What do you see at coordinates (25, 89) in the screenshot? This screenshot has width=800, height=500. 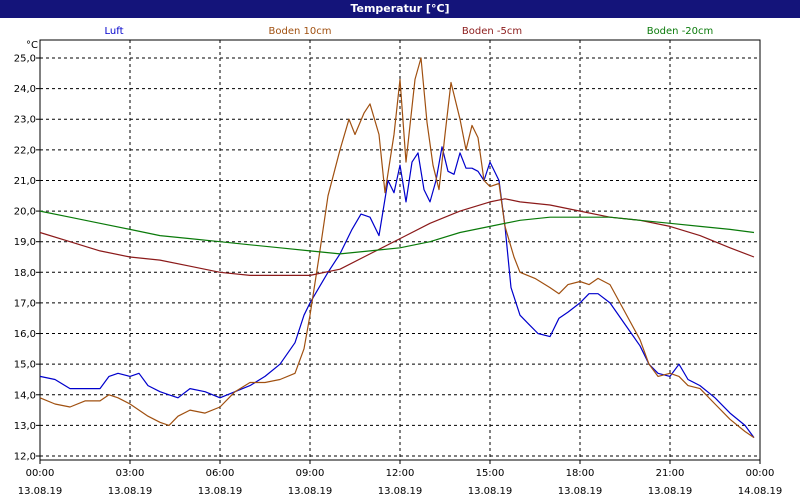 I see `y-tick-label: 24,0` at bounding box center [25, 89].